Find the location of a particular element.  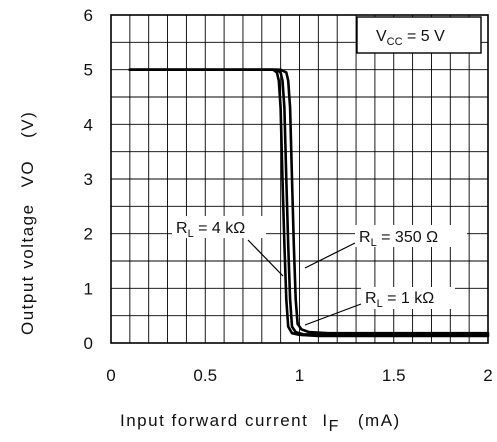

condition-box: VCC = 5 V is located at coordinates (419, 35).